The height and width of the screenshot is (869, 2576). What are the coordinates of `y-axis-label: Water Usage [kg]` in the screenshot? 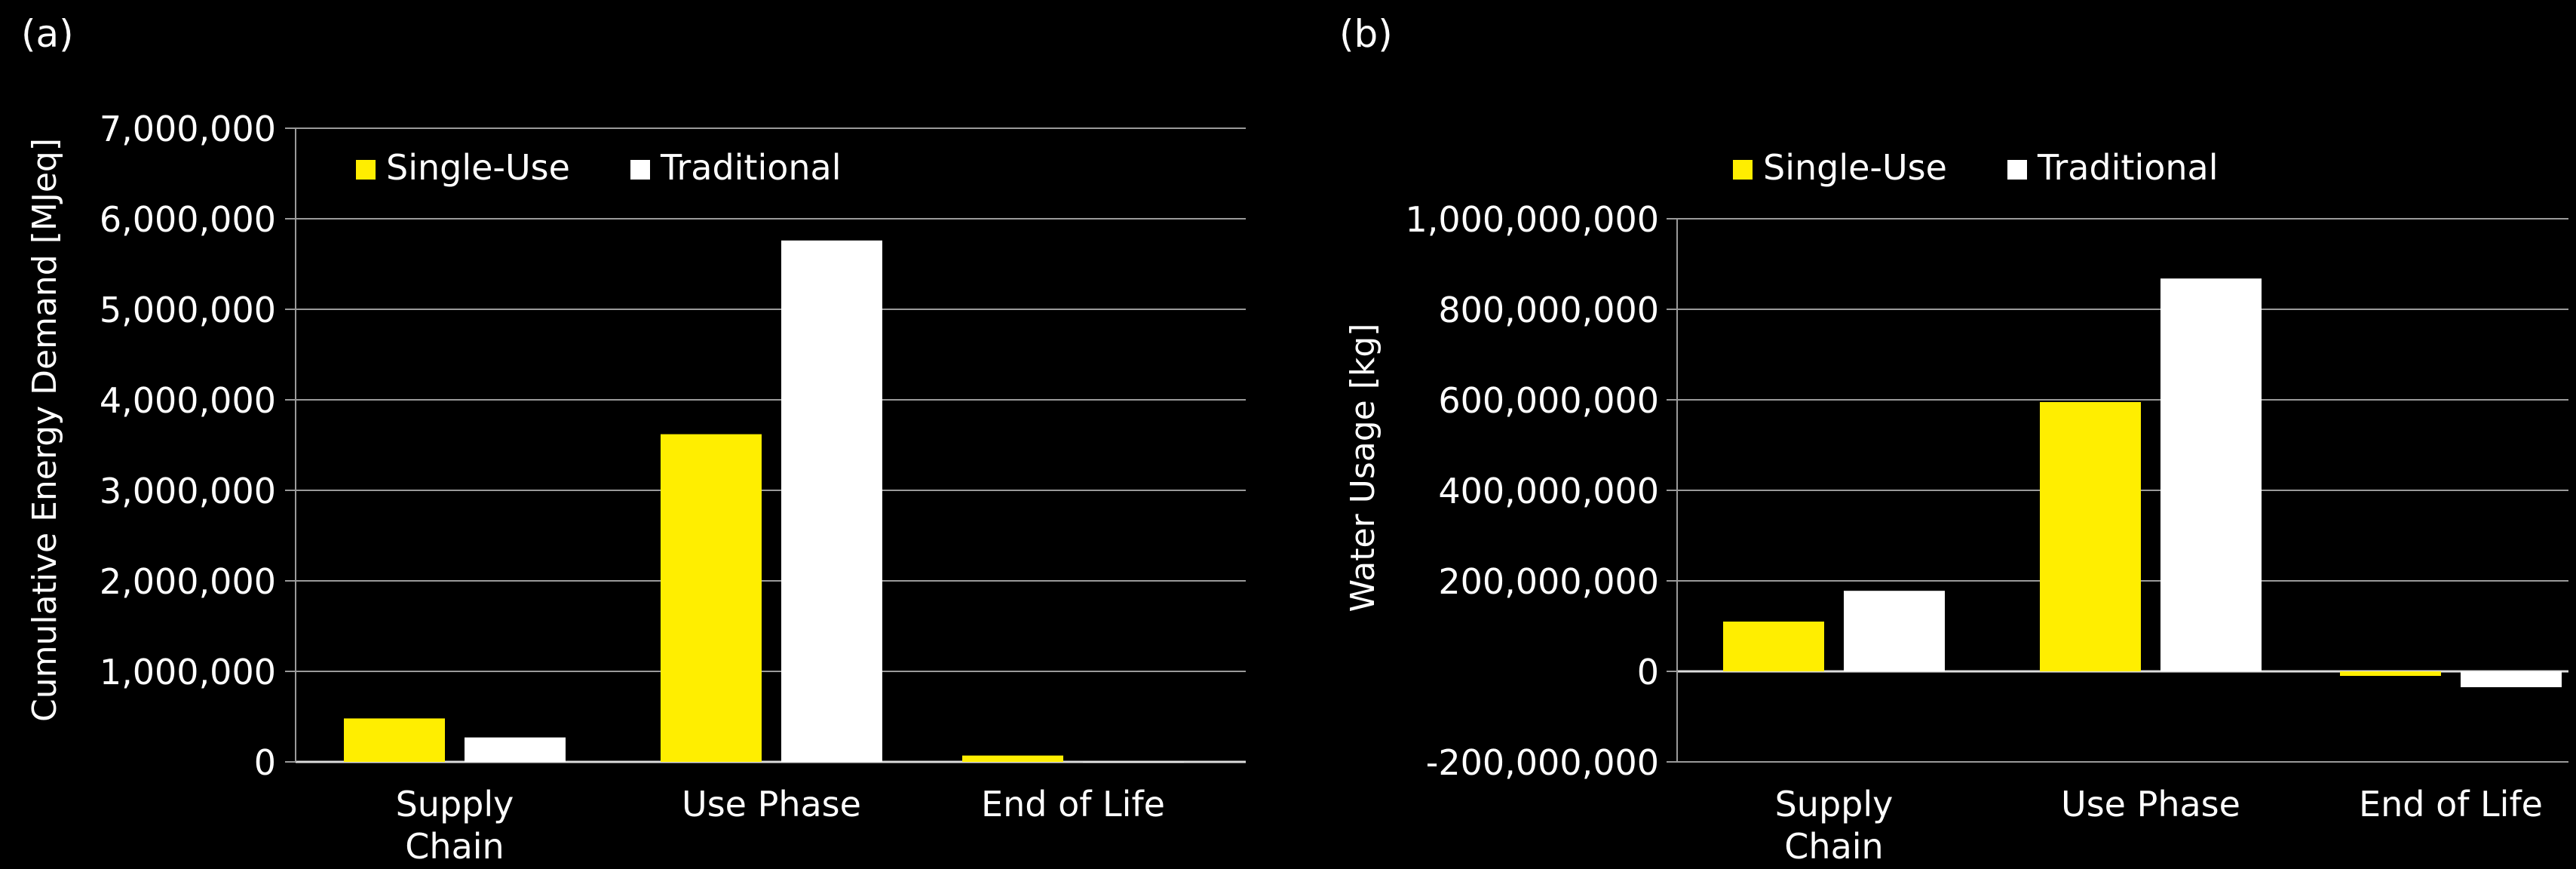 It's located at (1363, 468).